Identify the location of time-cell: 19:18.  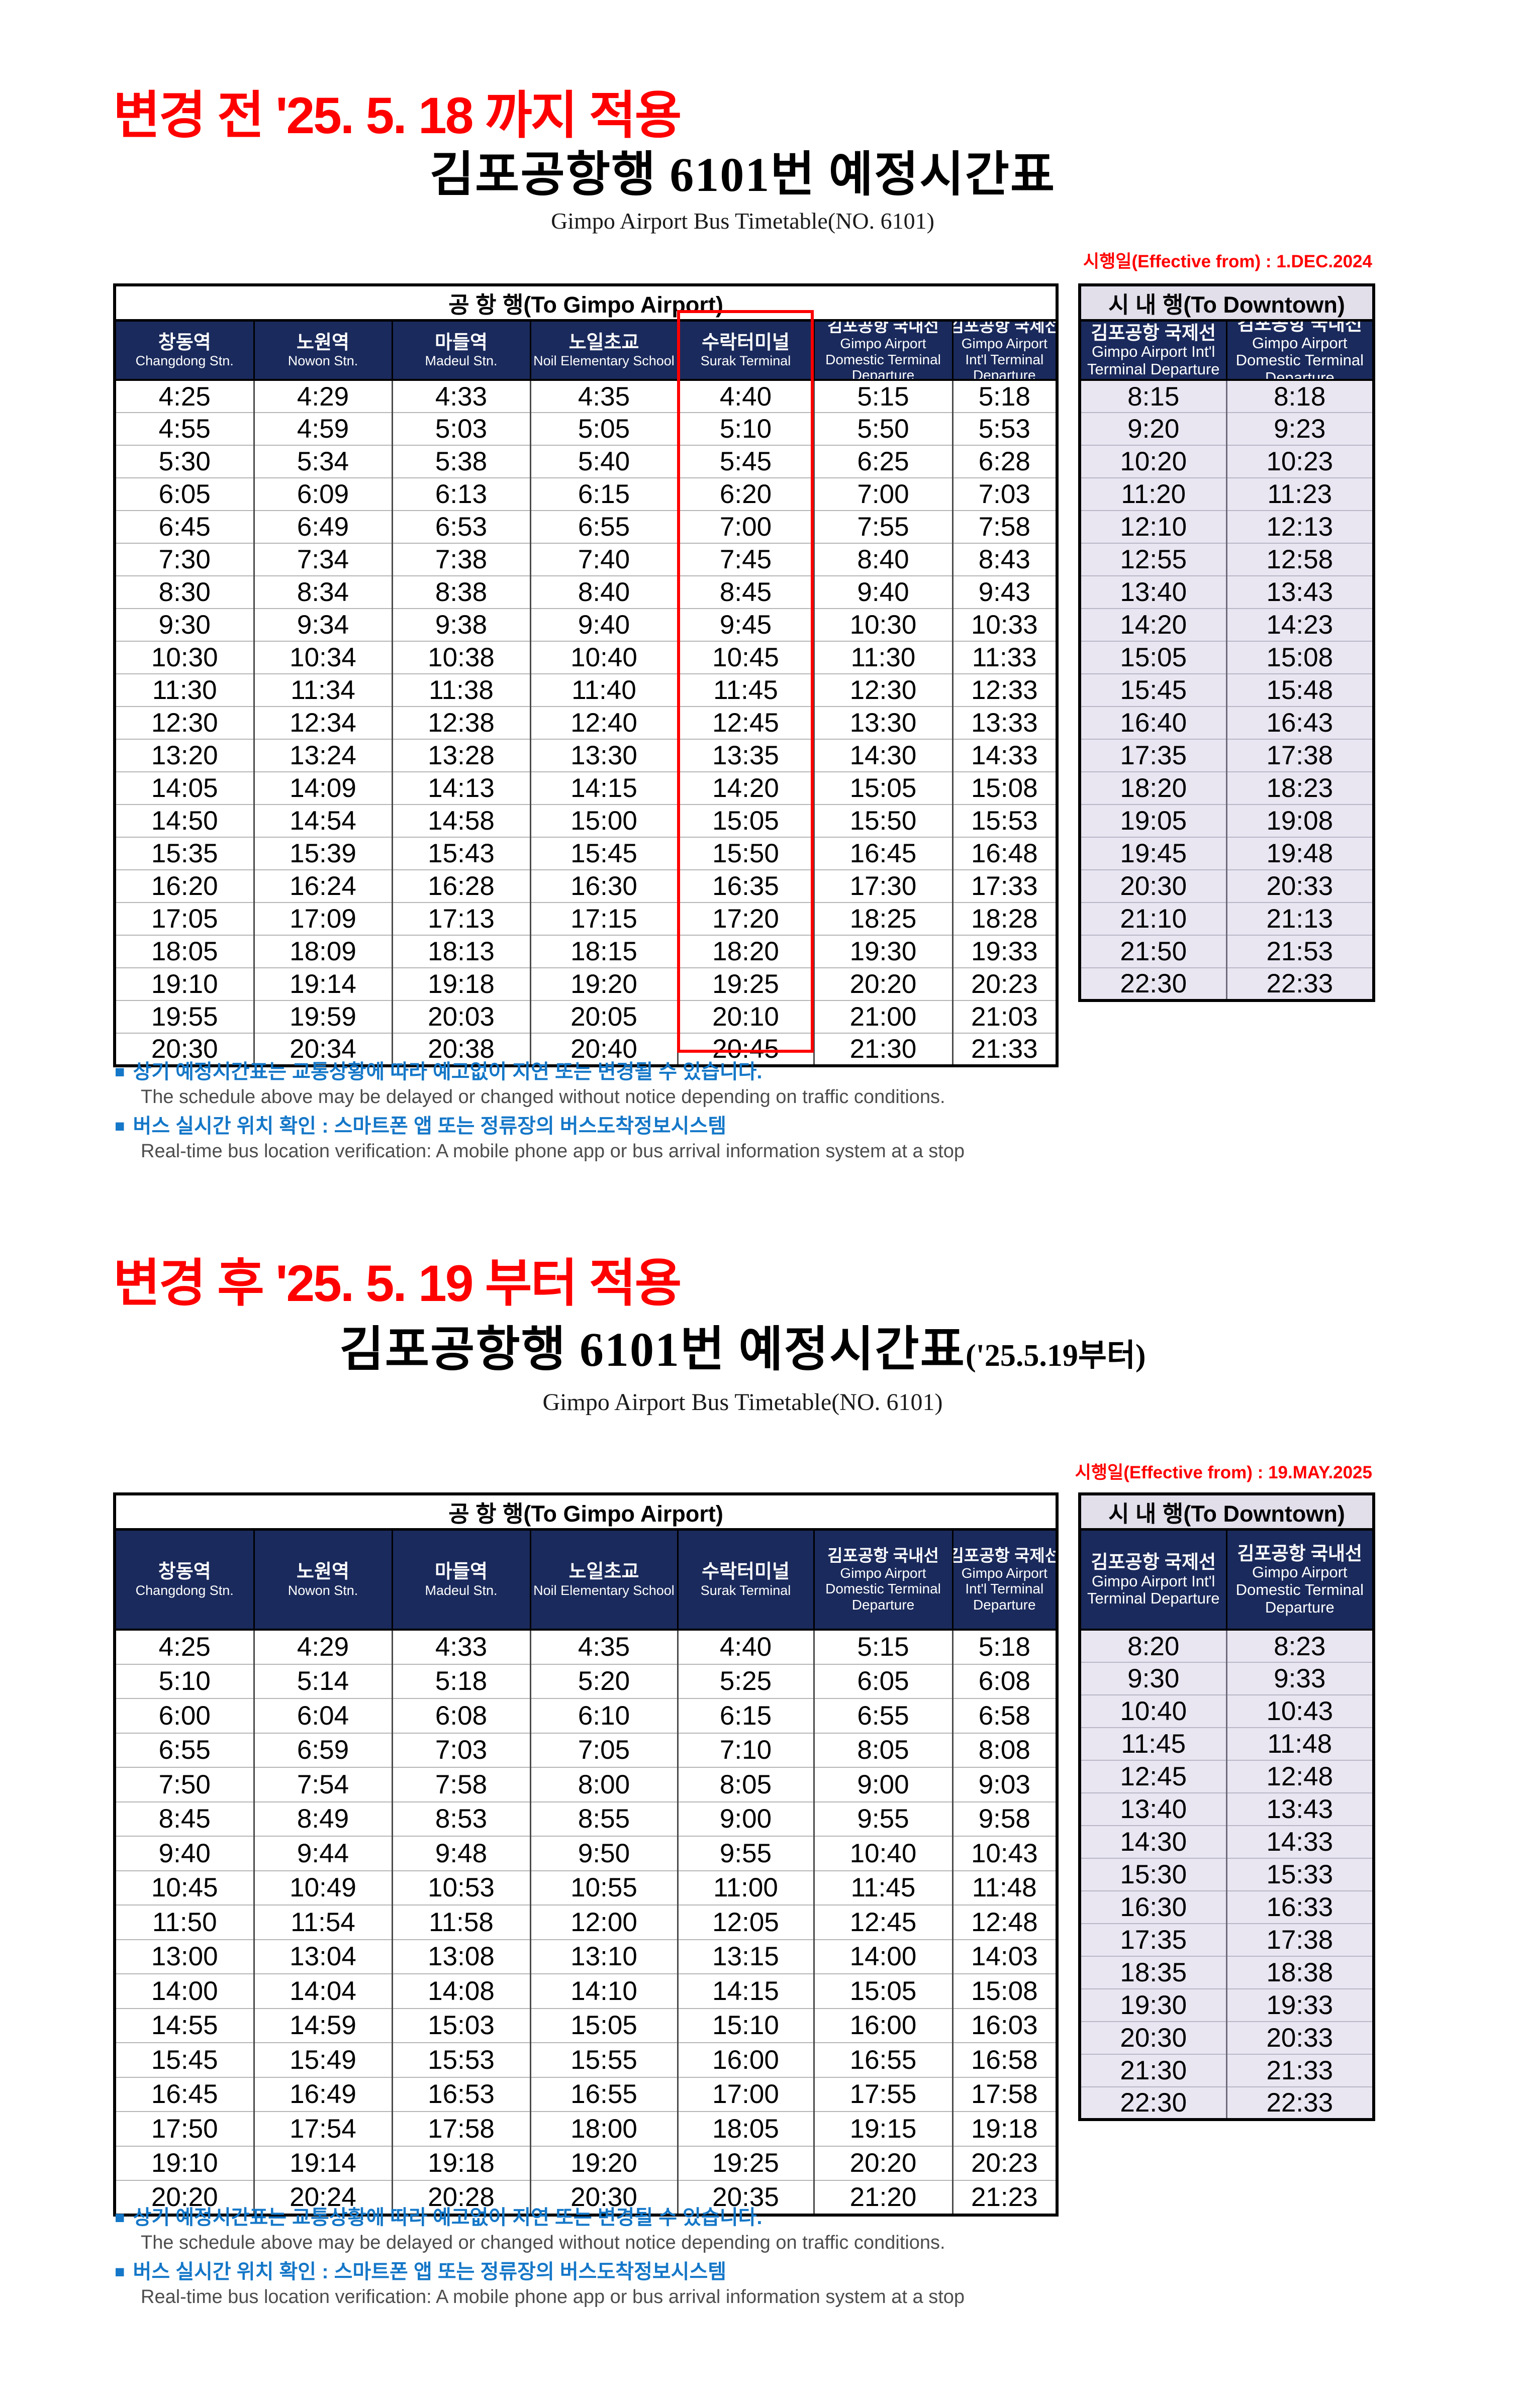
(462, 2163).